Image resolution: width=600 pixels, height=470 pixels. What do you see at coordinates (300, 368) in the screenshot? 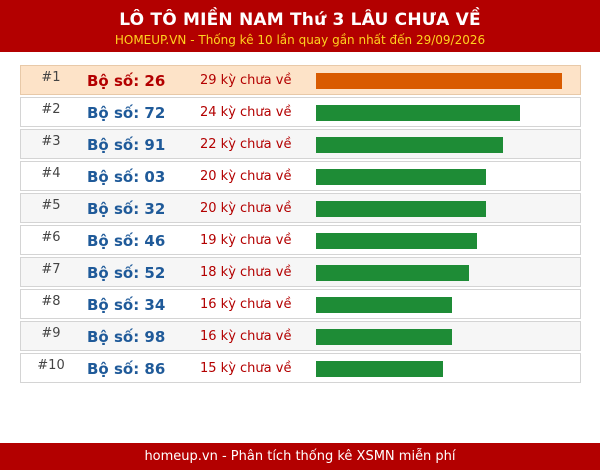
I see `ranking-row: #10 Bộ số: 86 15 kỳ chưa về` at bounding box center [300, 368].